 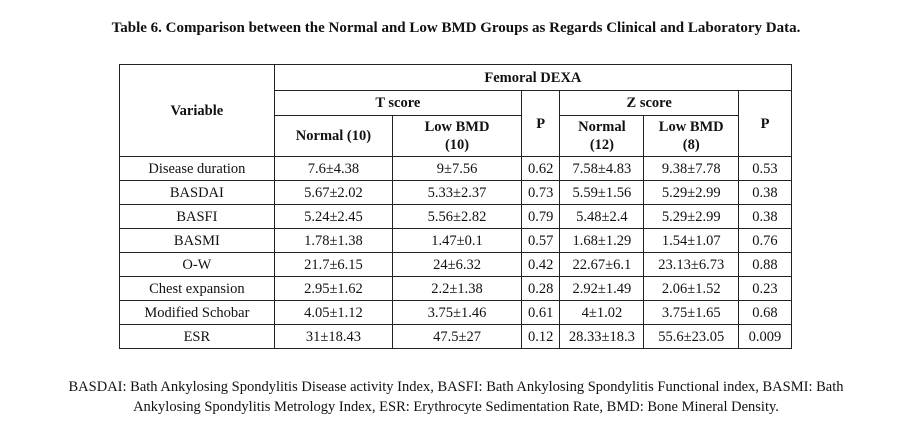 What do you see at coordinates (333, 240) in the screenshot?
I see `cell-t-normal: 1.78±1.38` at bounding box center [333, 240].